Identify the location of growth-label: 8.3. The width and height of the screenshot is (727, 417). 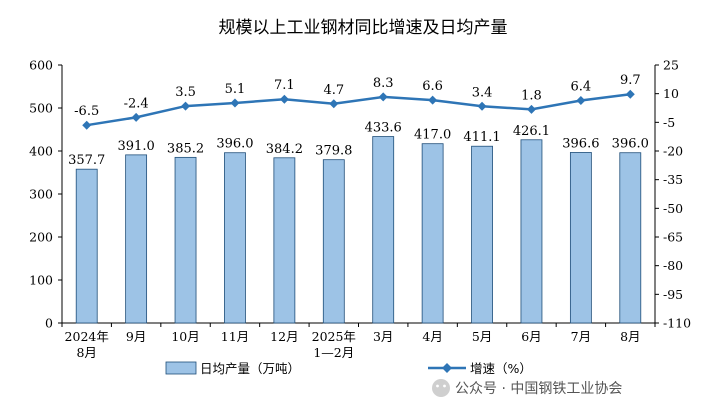
(383, 83).